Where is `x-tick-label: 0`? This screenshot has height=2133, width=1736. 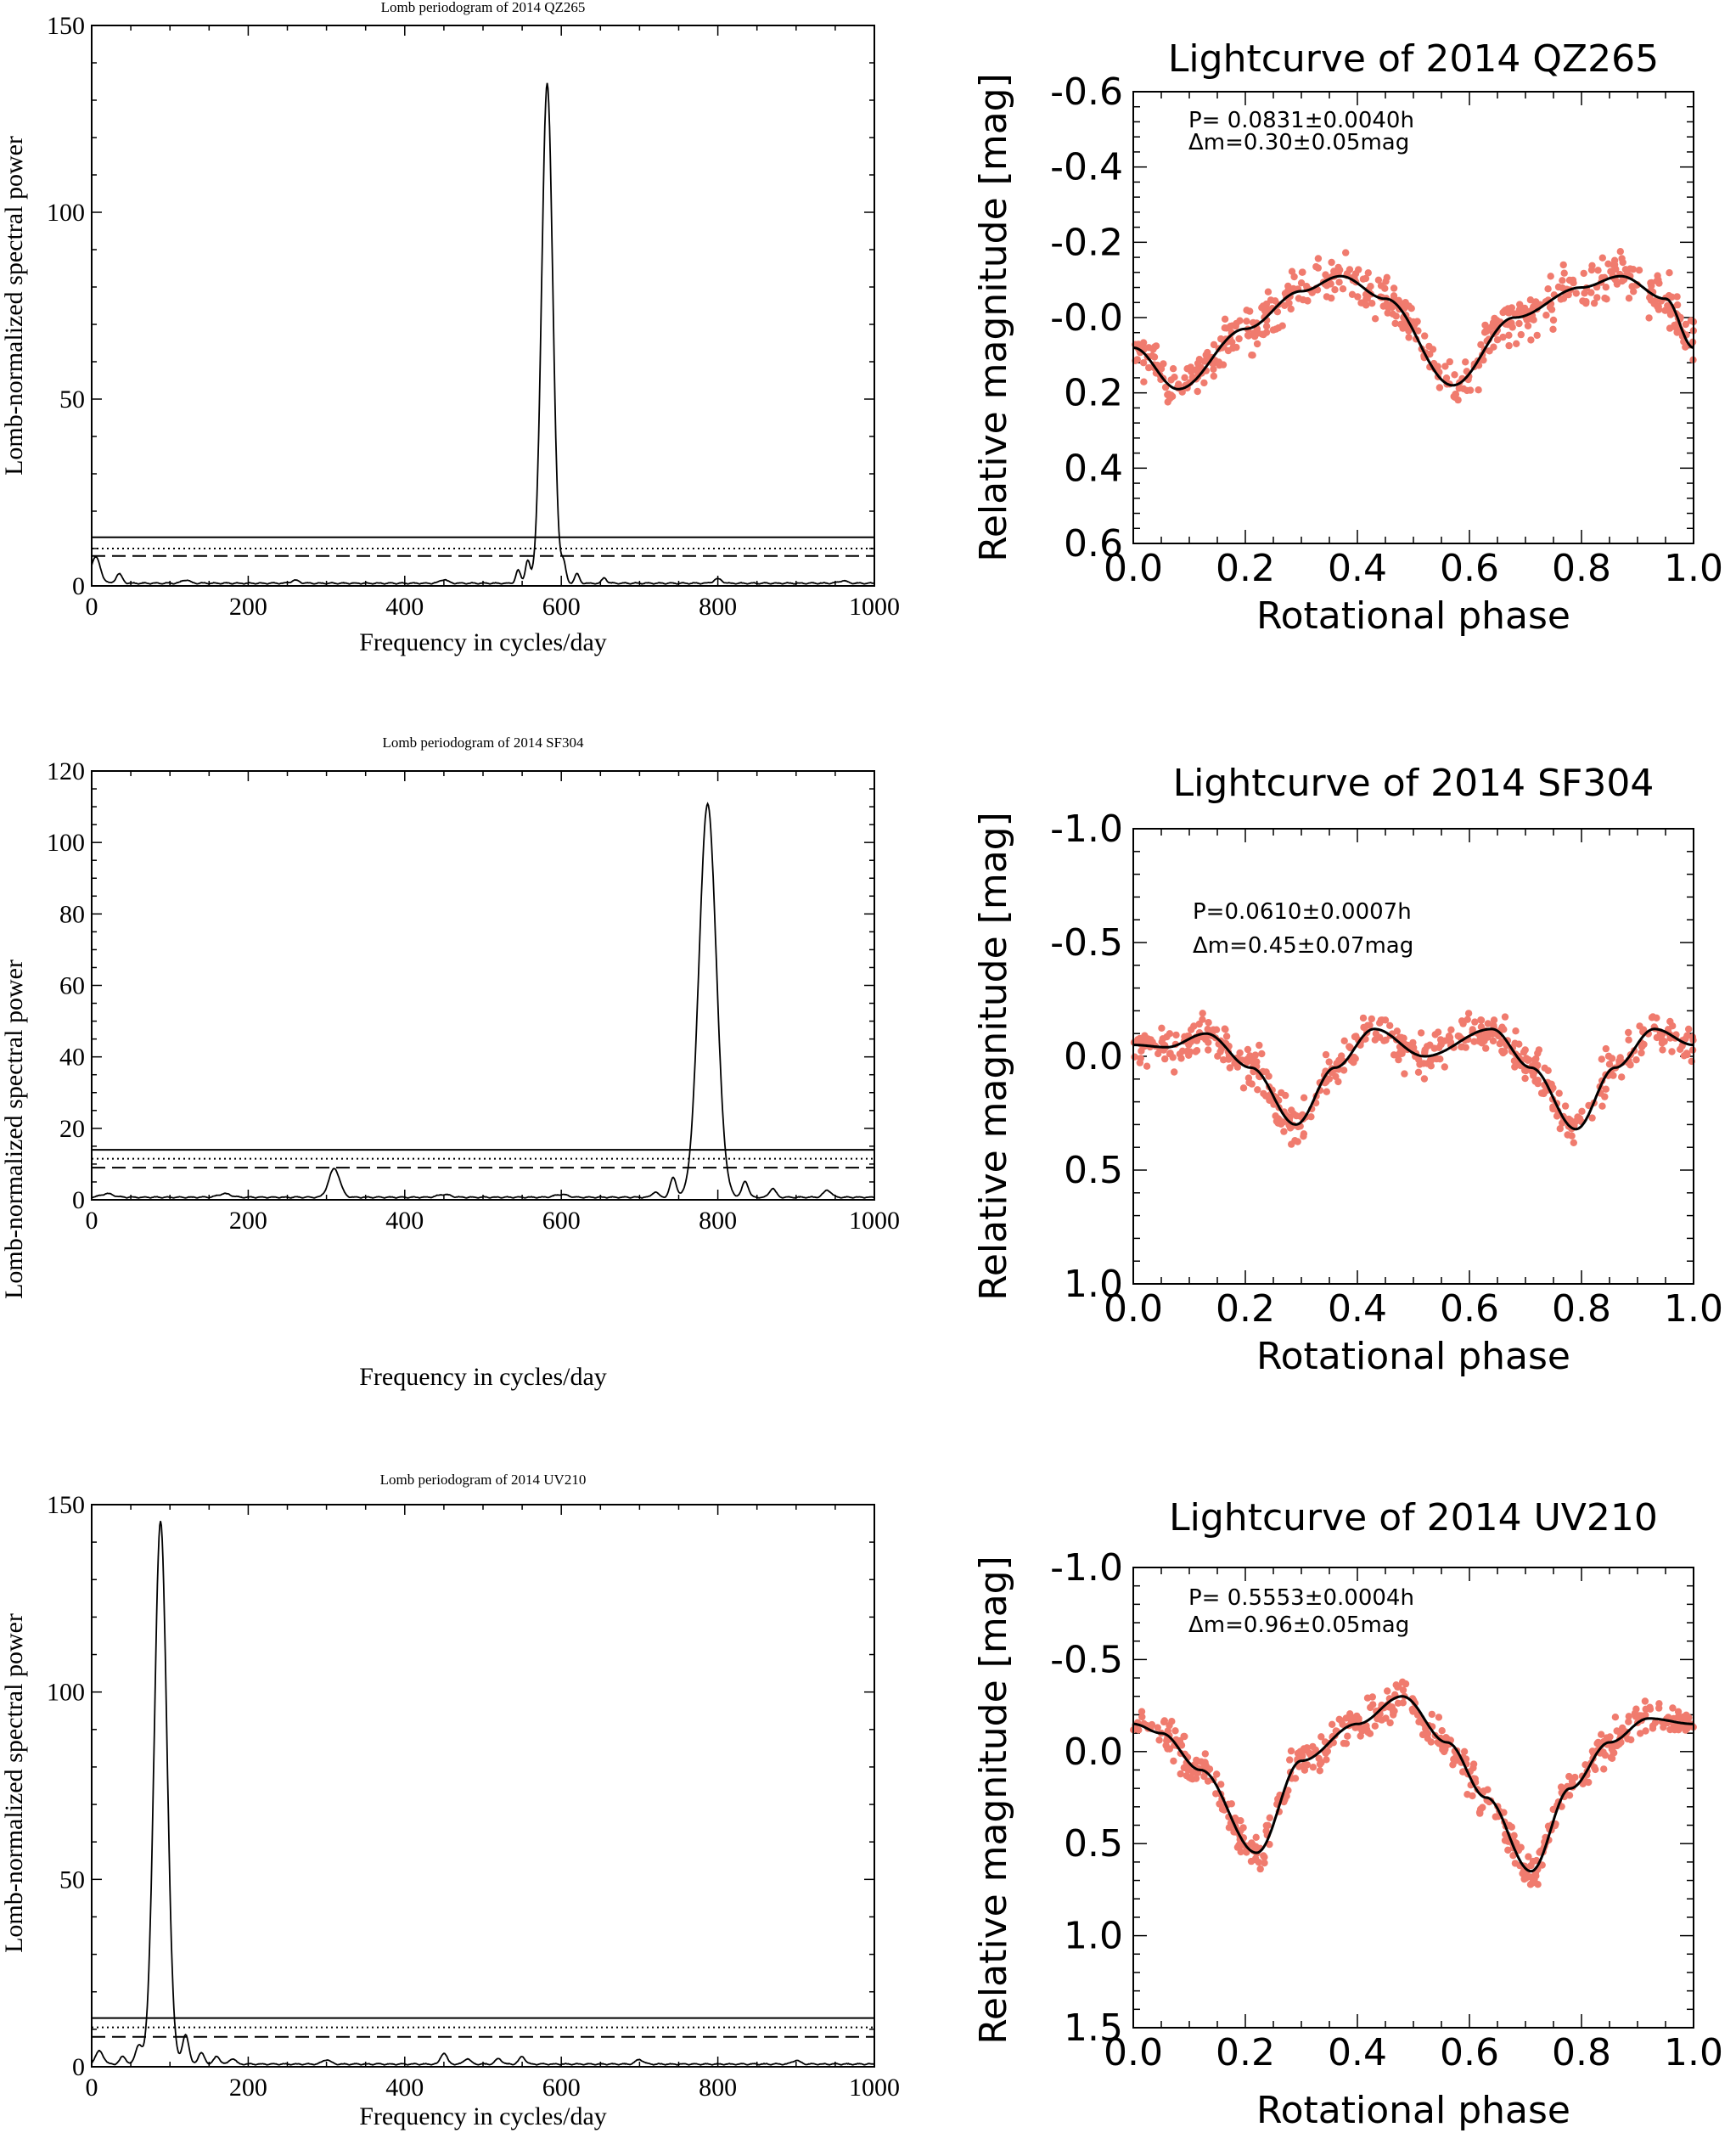
x-tick-label: 0 is located at coordinates (92, 1221).